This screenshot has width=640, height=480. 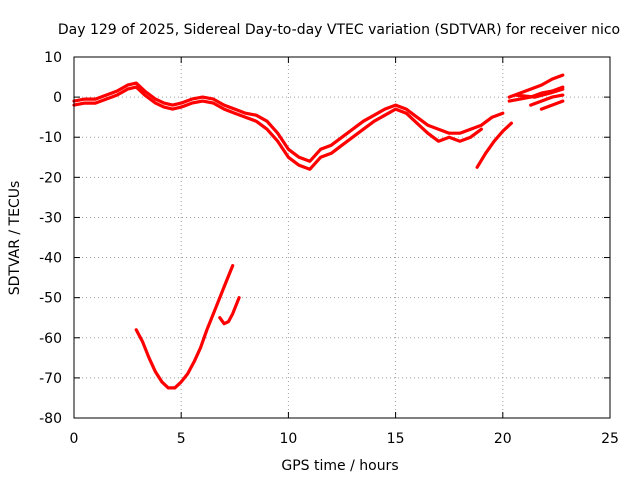 I want to click on y-tick-label: 0, so click(x=57, y=98).